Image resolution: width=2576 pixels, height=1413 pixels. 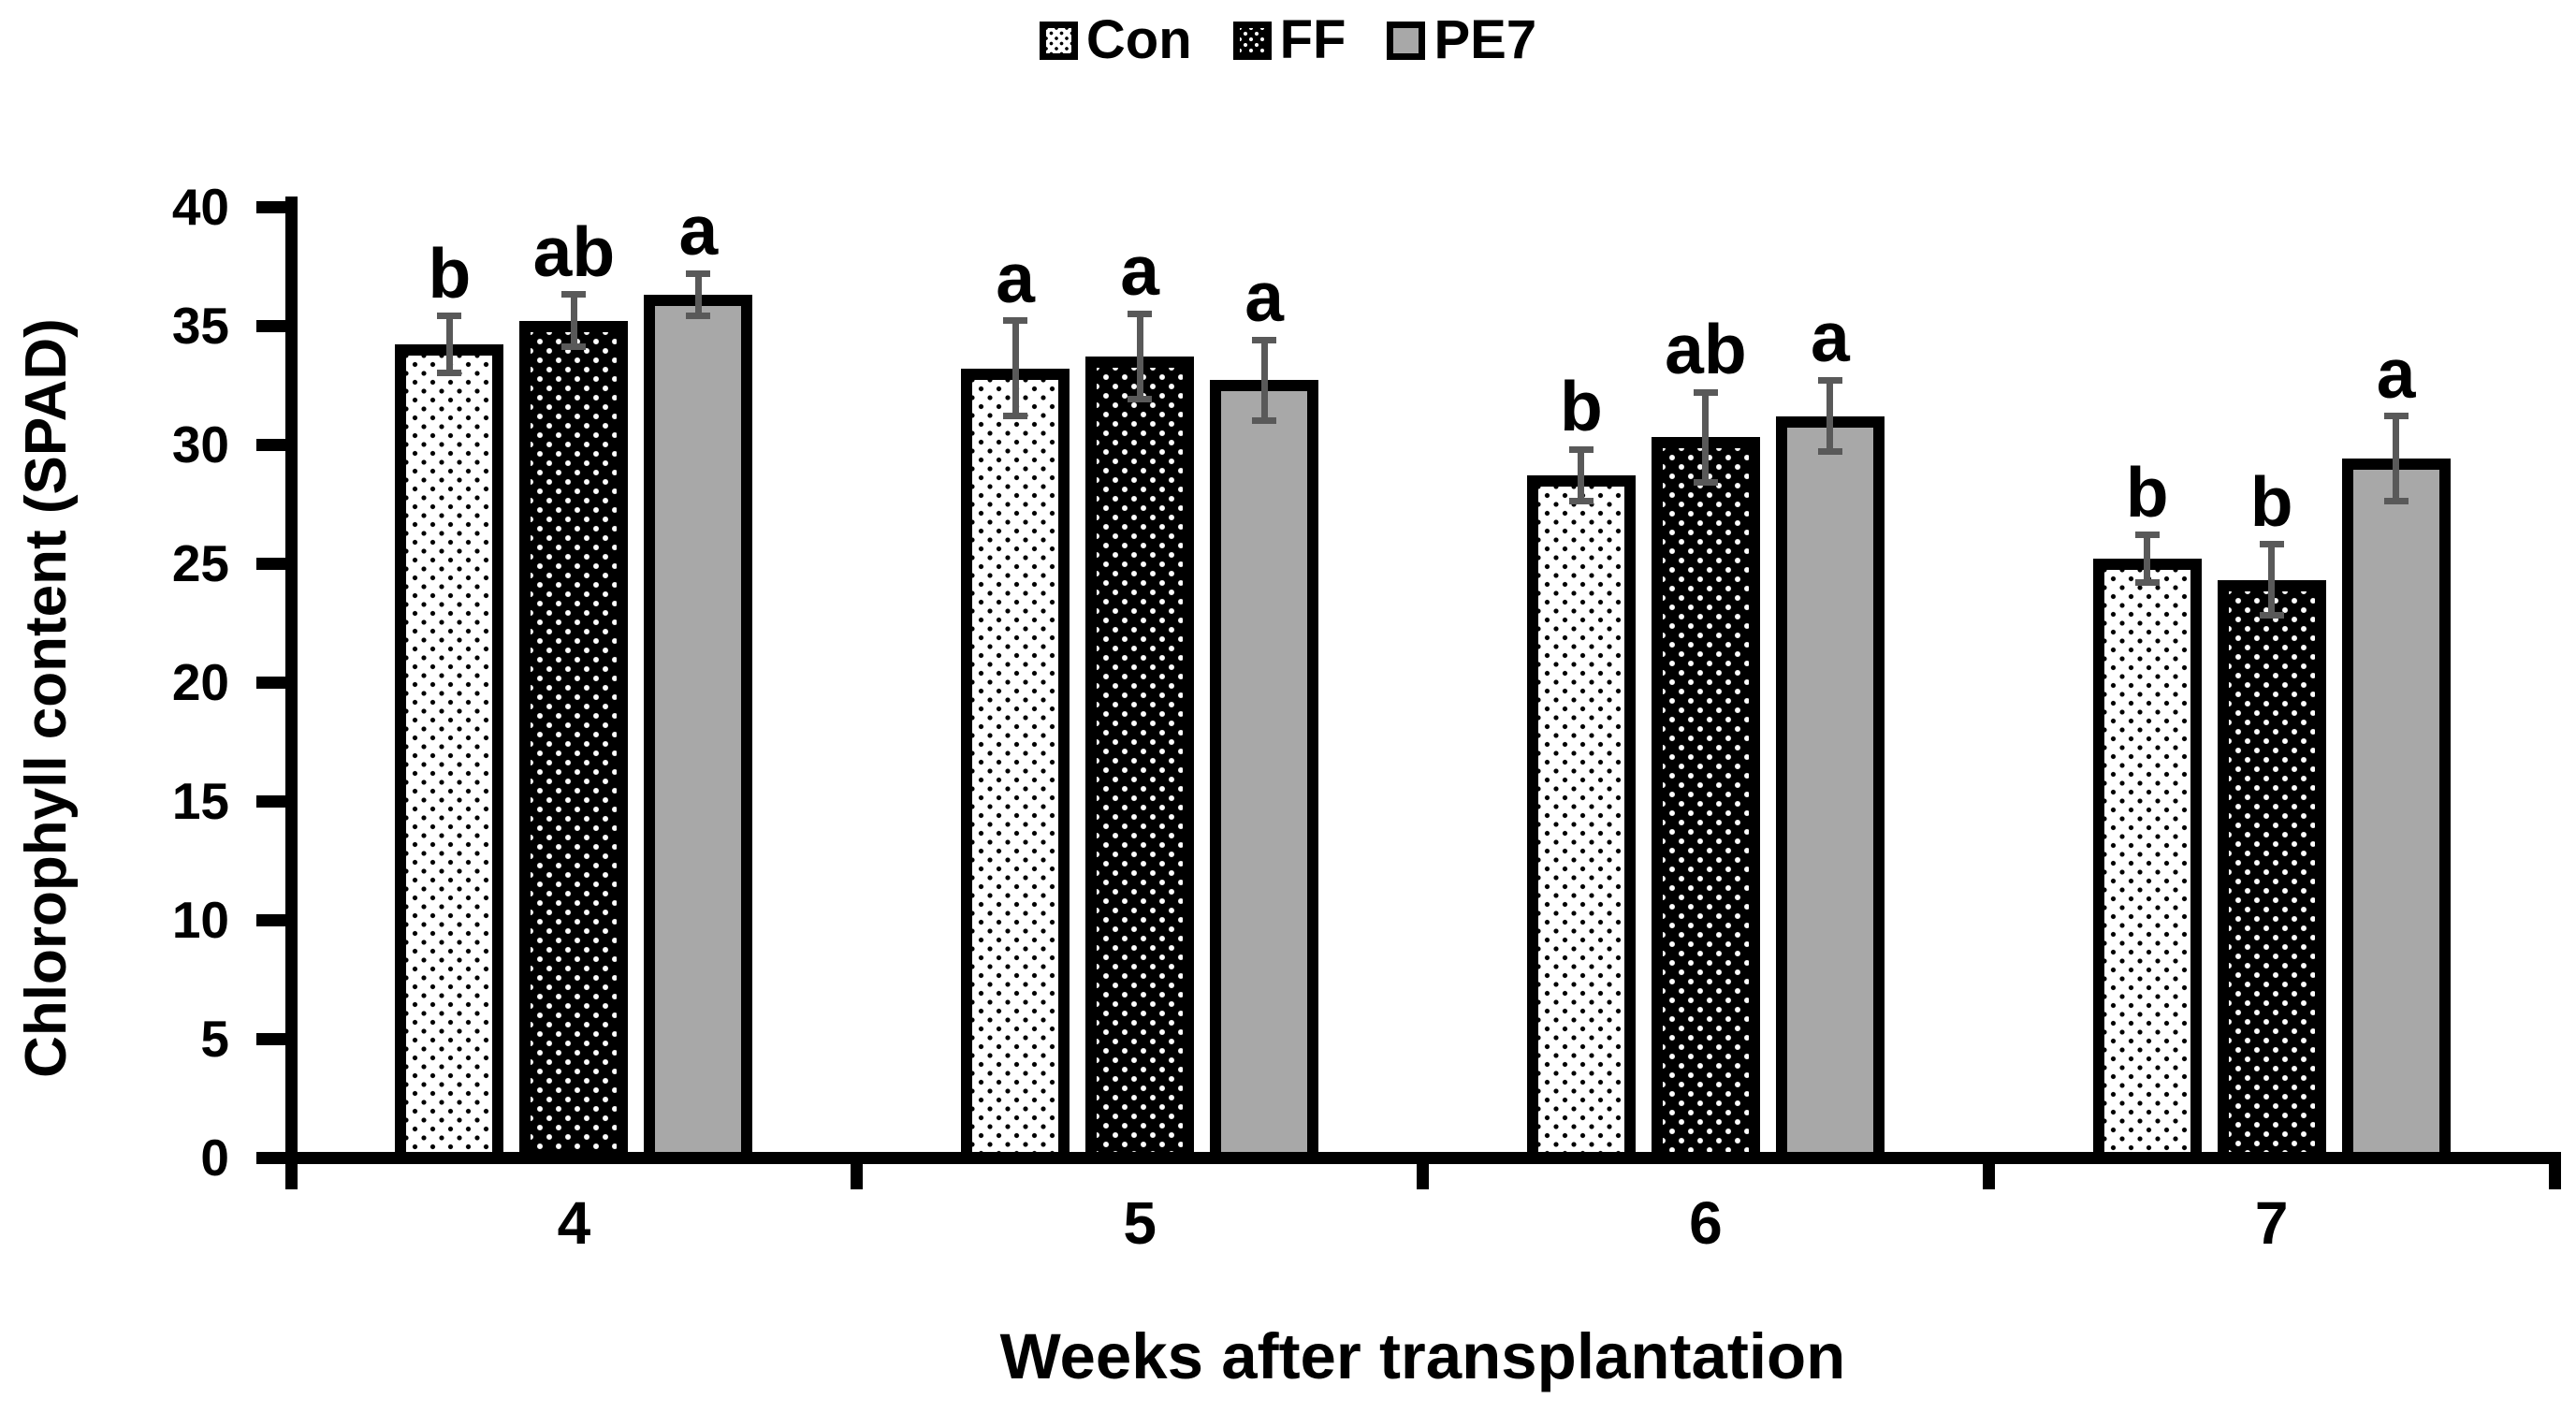 I want to click on y-tick-label-25: 25, so click(x=200, y=563).